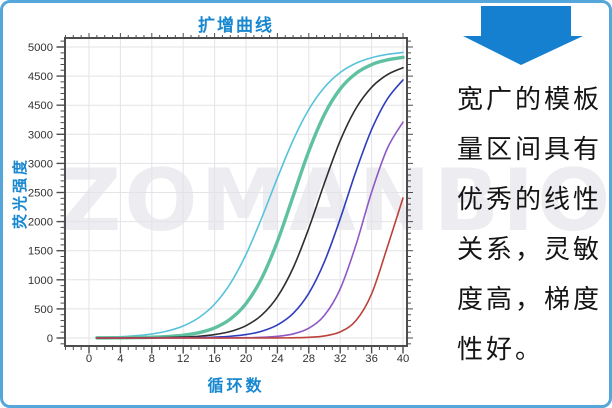  Describe the element at coordinates (530, 150) in the screenshot. I see `description-line: 量区间具有` at that location.